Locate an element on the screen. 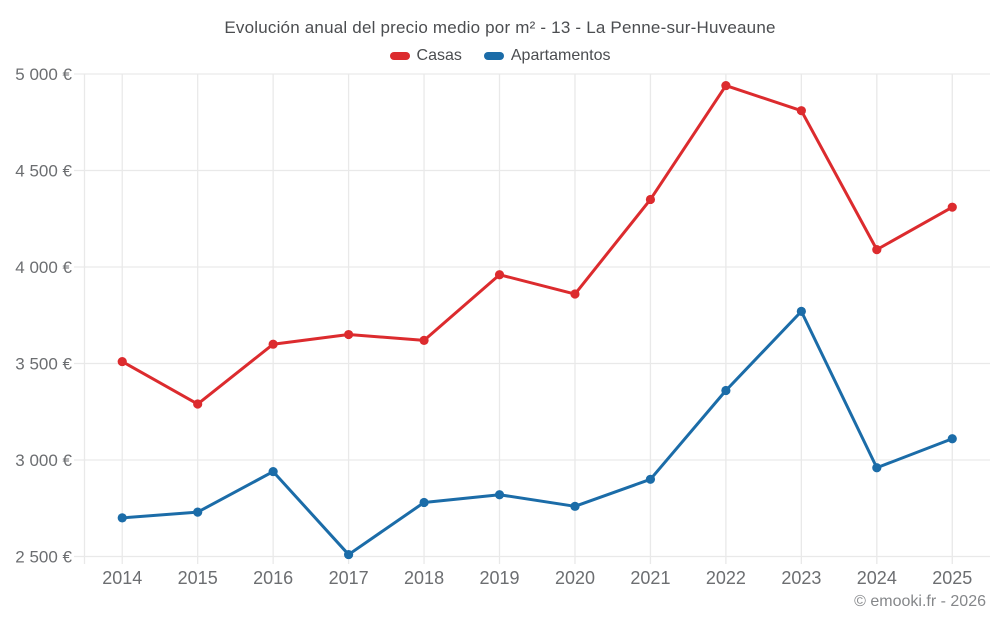 The width and height of the screenshot is (1000, 625). y-axis-tick-label: 4 500 € is located at coordinates (43, 171).